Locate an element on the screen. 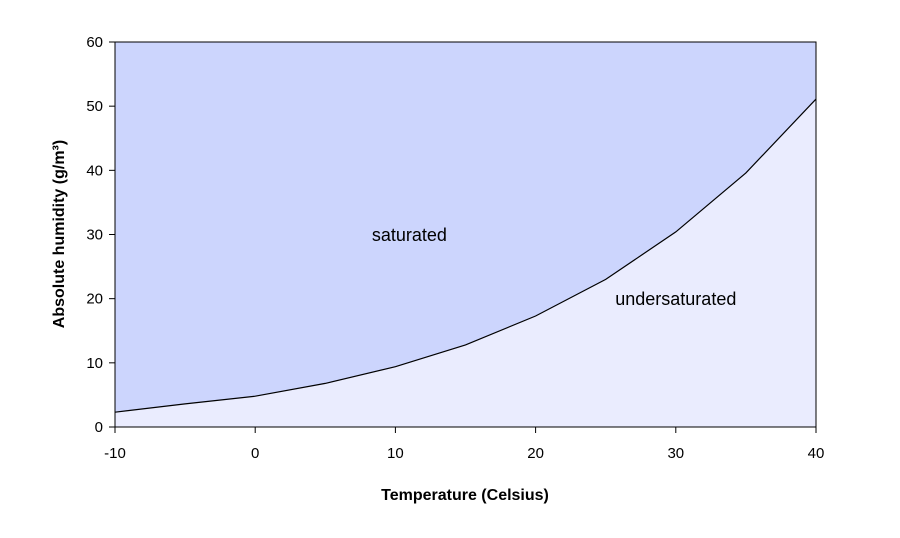 This screenshot has width=900, height=538. y-tick-label: 40 is located at coordinates (94, 170).